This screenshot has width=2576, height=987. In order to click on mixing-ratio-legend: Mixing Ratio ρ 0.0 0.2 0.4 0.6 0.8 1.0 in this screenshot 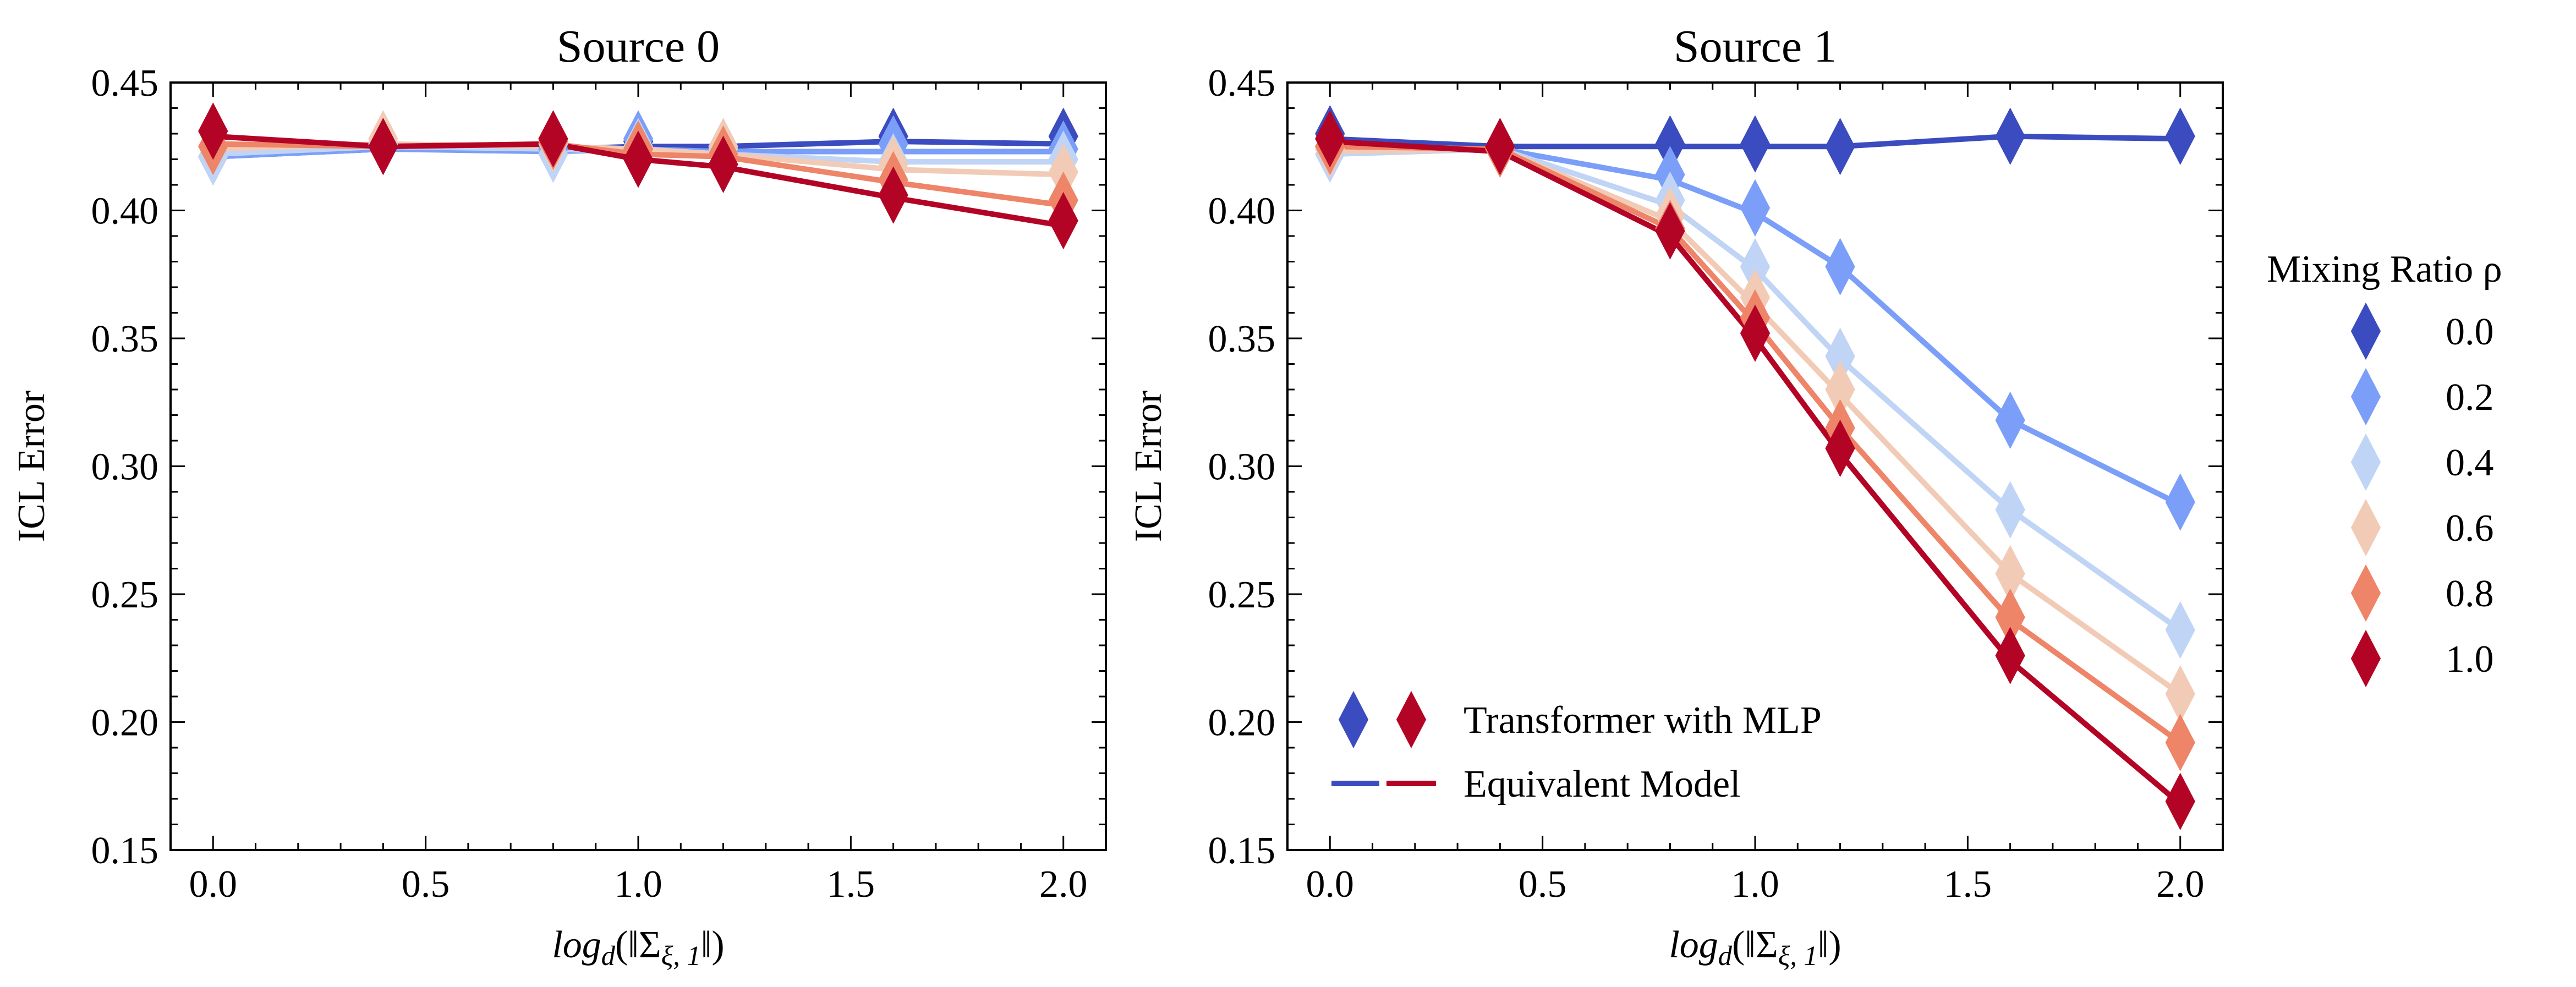, I will do `click(2384, 468)`.